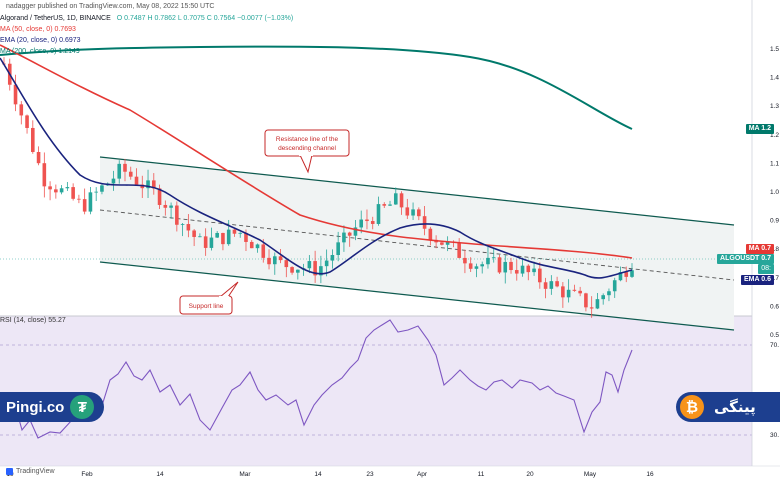 This screenshot has width=780, height=480. What do you see at coordinates (759, 129) in the screenshot?
I see `ma200-tag: MA 1.2` at bounding box center [759, 129].